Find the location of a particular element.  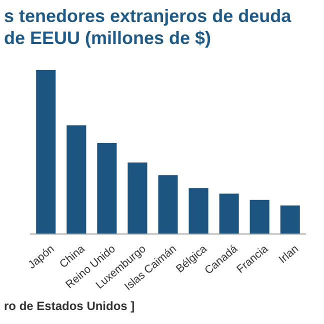

text: ro de Estados Unidos ] is located at coordinates (69, 306).